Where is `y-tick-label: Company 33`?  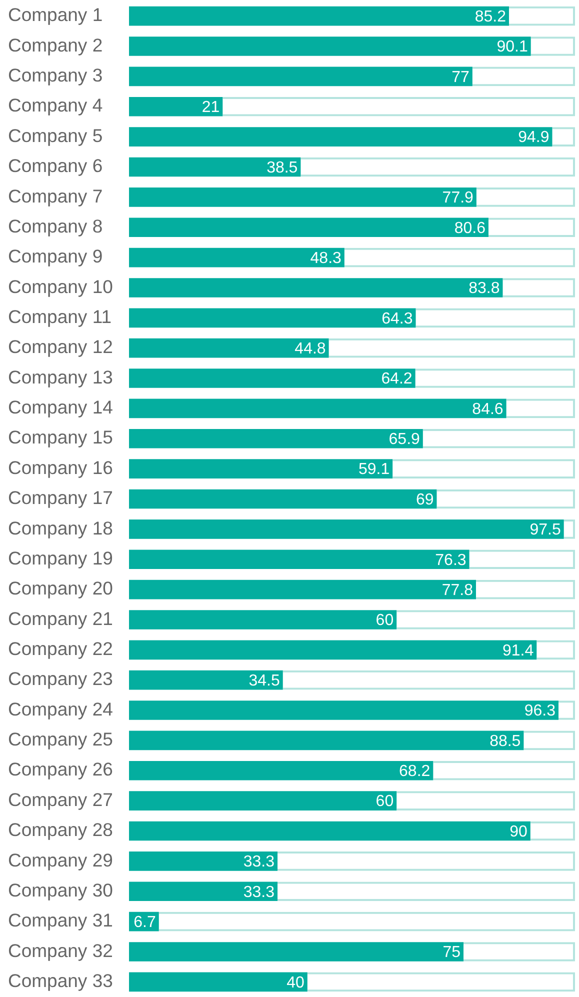
y-tick-label: Company 33 is located at coordinates (60, 981).